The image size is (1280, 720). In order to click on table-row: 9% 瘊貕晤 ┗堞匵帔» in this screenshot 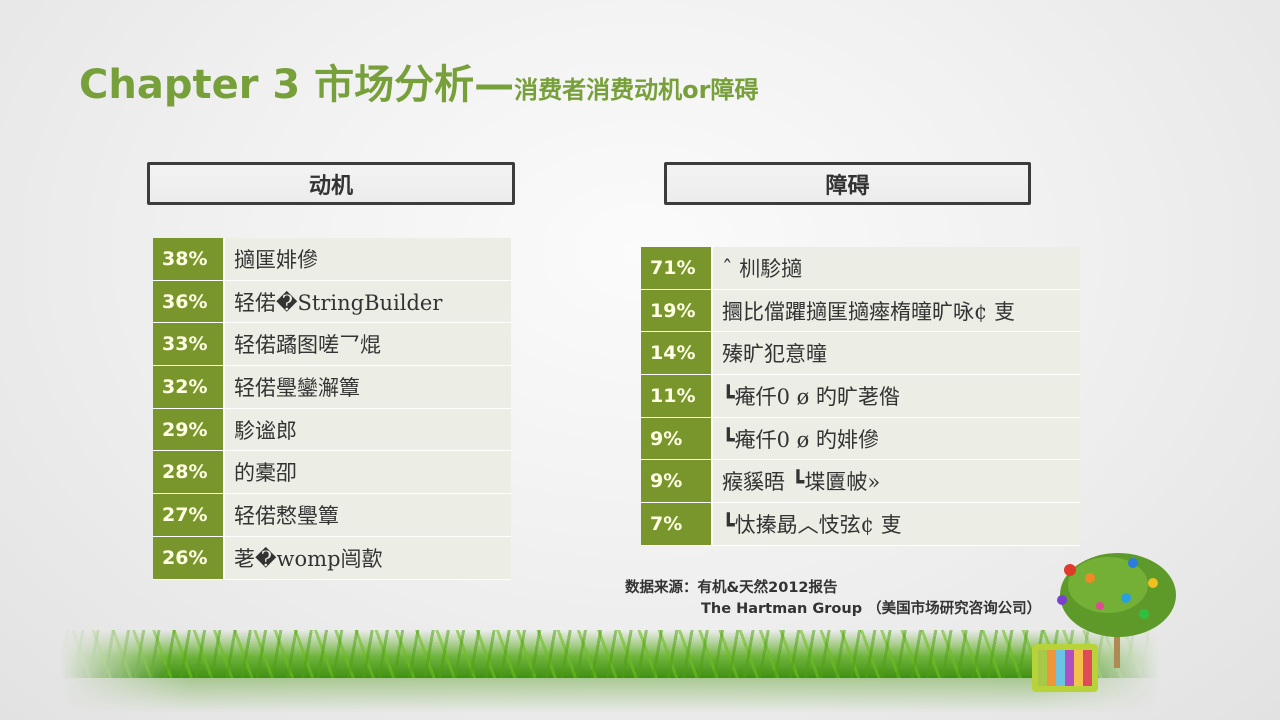, I will do `click(860, 482)`.